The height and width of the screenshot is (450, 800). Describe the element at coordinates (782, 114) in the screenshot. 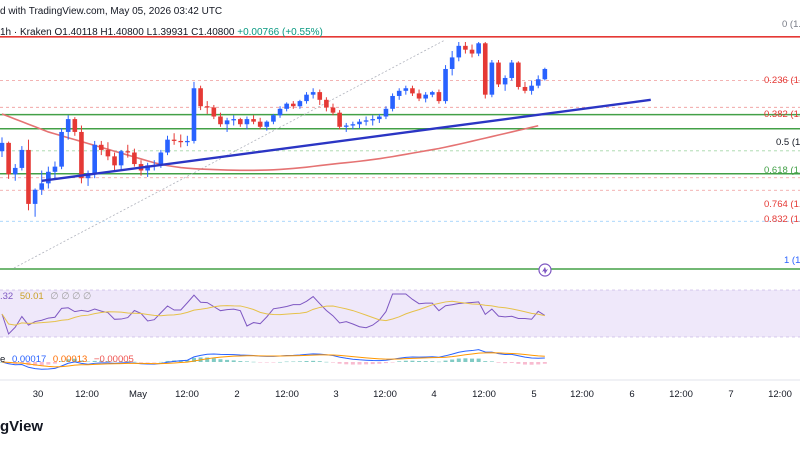

I see `fib-label-0382: 0.382 (1.` at that location.